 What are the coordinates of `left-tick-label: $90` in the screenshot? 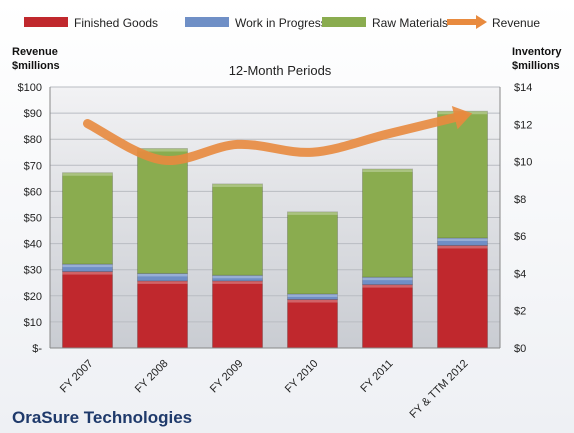 It's located at (33, 114).